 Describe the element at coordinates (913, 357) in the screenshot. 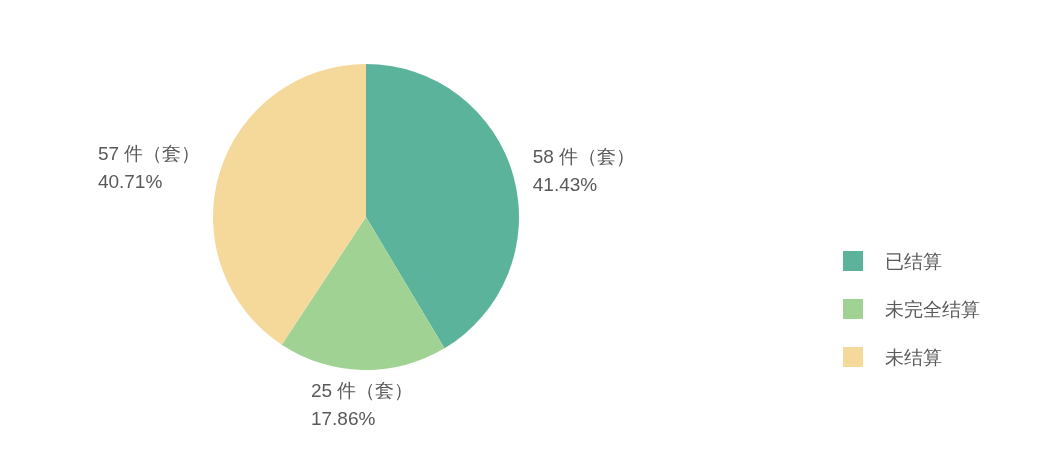

I see `legend-label: 未结算` at that location.